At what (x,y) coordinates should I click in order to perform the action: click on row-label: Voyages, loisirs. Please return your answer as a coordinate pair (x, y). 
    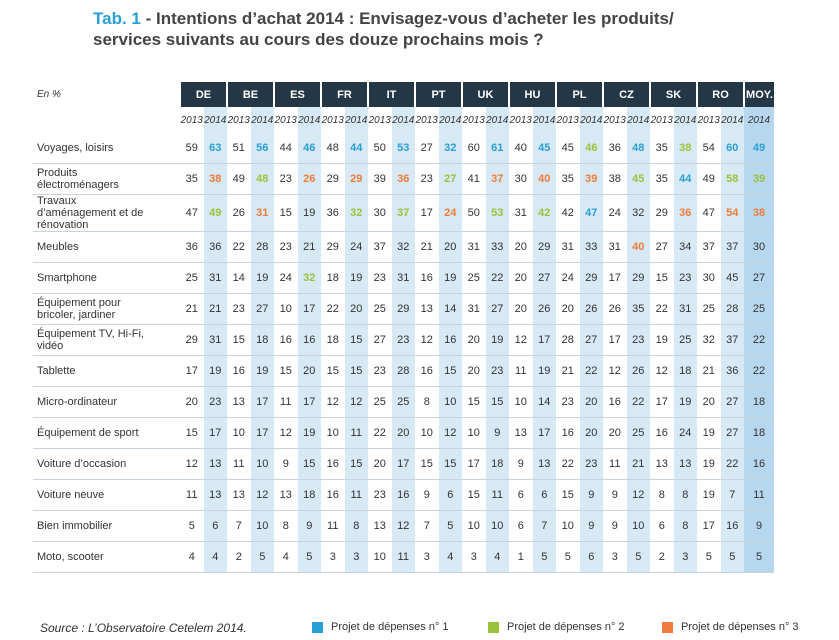
    Looking at the image, I should click on (106, 148).